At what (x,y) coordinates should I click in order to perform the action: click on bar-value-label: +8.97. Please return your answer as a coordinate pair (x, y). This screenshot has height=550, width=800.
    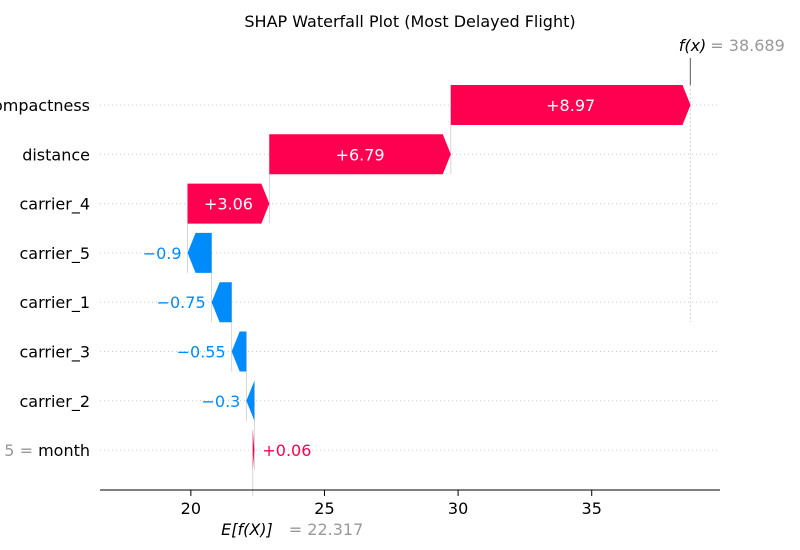
    Looking at the image, I should click on (570, 105).